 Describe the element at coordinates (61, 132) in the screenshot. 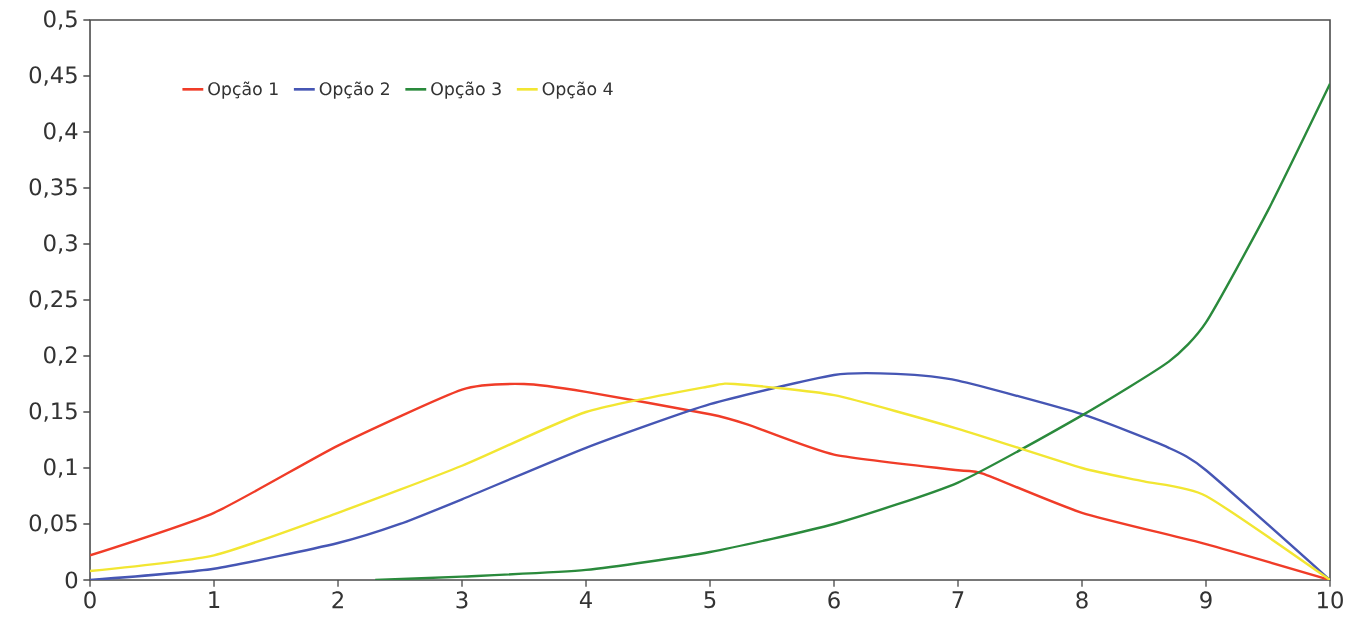

I see `y-tick-label: 0,4` at that location.